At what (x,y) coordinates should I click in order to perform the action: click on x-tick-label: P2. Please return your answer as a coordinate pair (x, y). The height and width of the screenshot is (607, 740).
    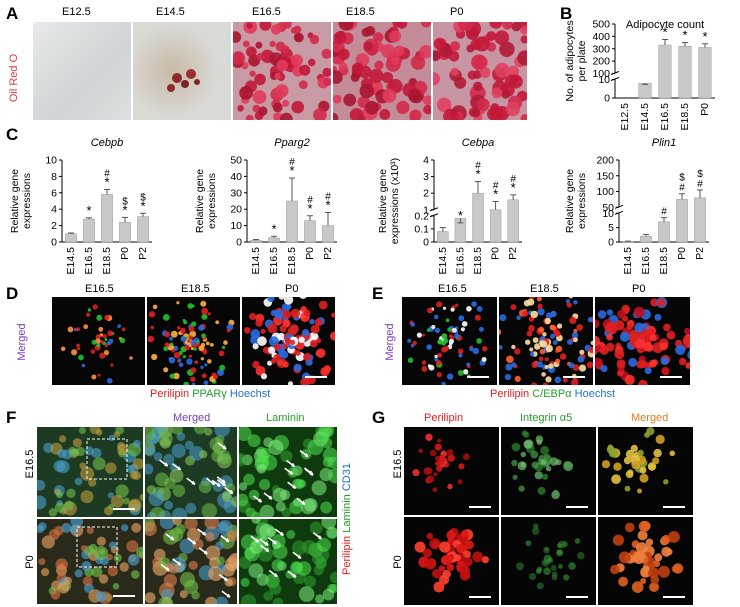
    Looking at the image, I should click on (328, 253).